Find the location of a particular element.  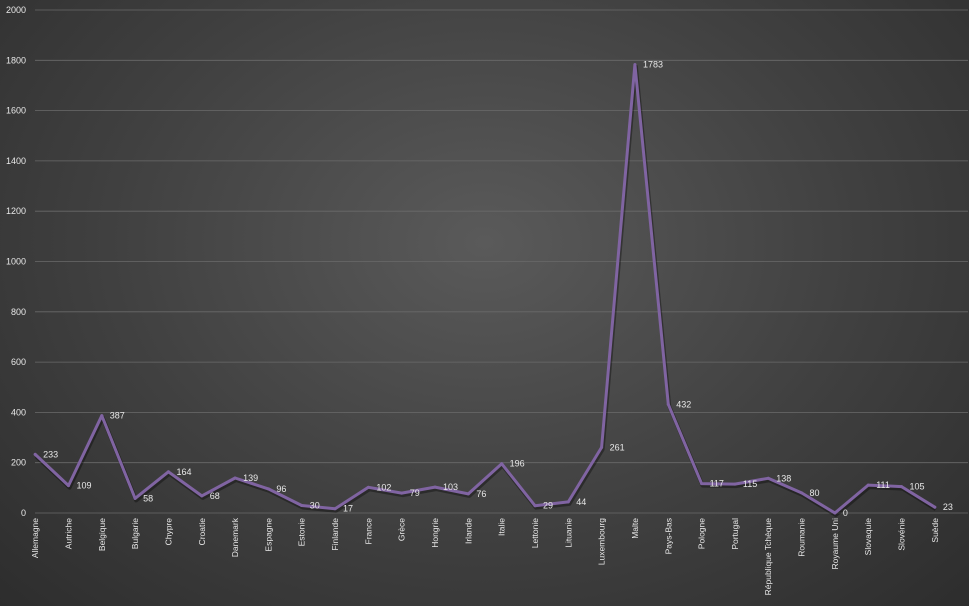

data-label: 164 is located at coordinates (183, 472).